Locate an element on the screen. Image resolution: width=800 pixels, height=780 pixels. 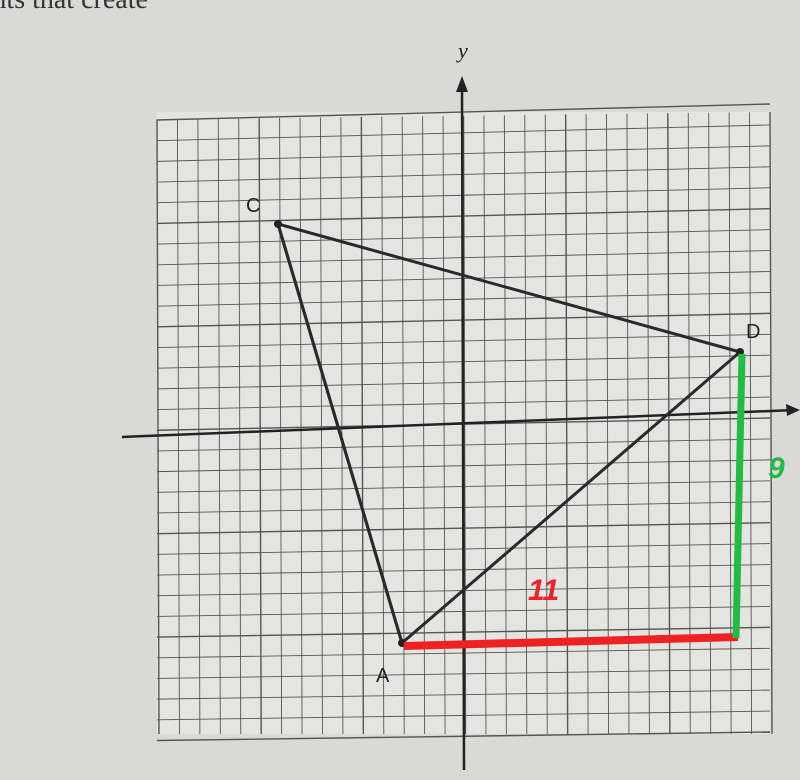
x-axis-arrow is located at coordinates (793, 410).